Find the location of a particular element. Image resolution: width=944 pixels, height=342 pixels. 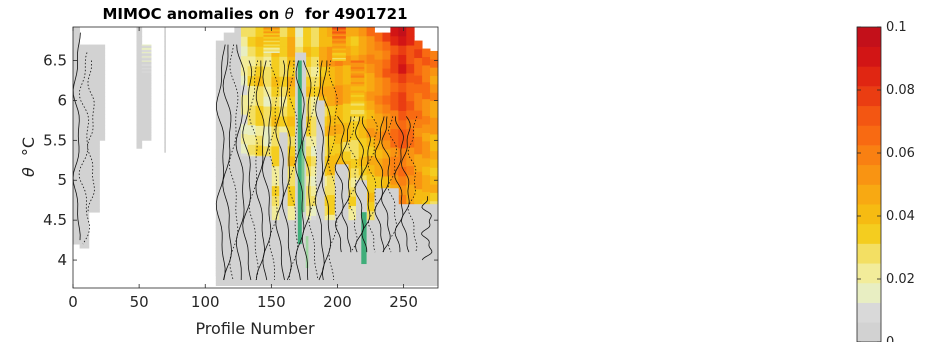

colorbar-tick-label: 0.02 is located at coordinates (900, 279).